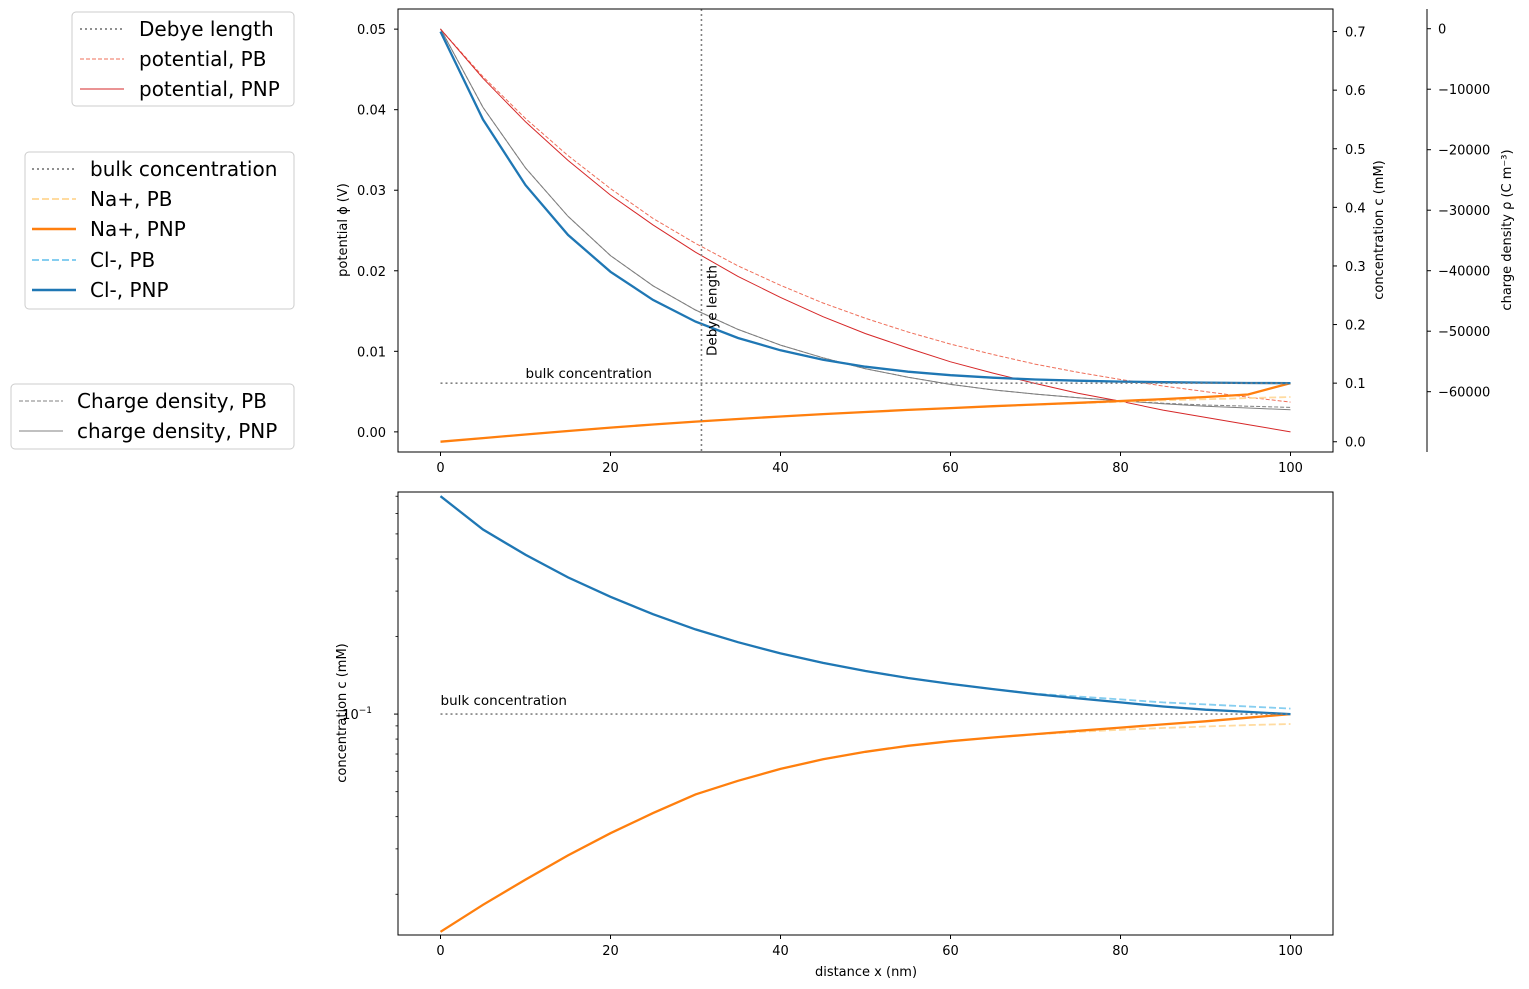  What do you see at coordinates (1464, 90) in the screenshot?
I see `charge-y-tick-label: −10000` at bounding box center [1464, 90].